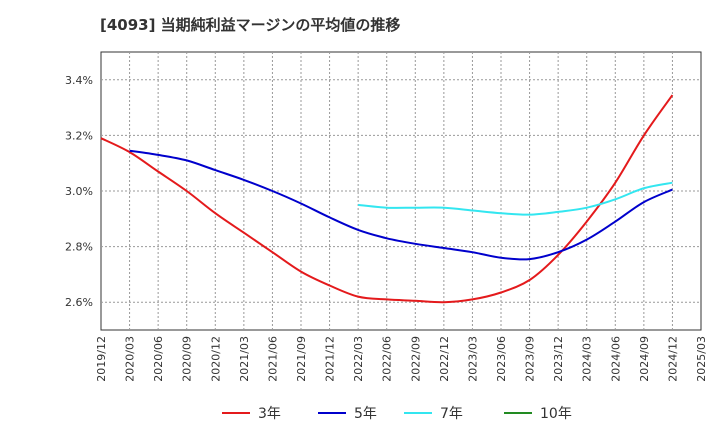  Describe the element at coordinates (272, 359) in the screenshot. I see `x-tick-label: 2021/06` at that location.